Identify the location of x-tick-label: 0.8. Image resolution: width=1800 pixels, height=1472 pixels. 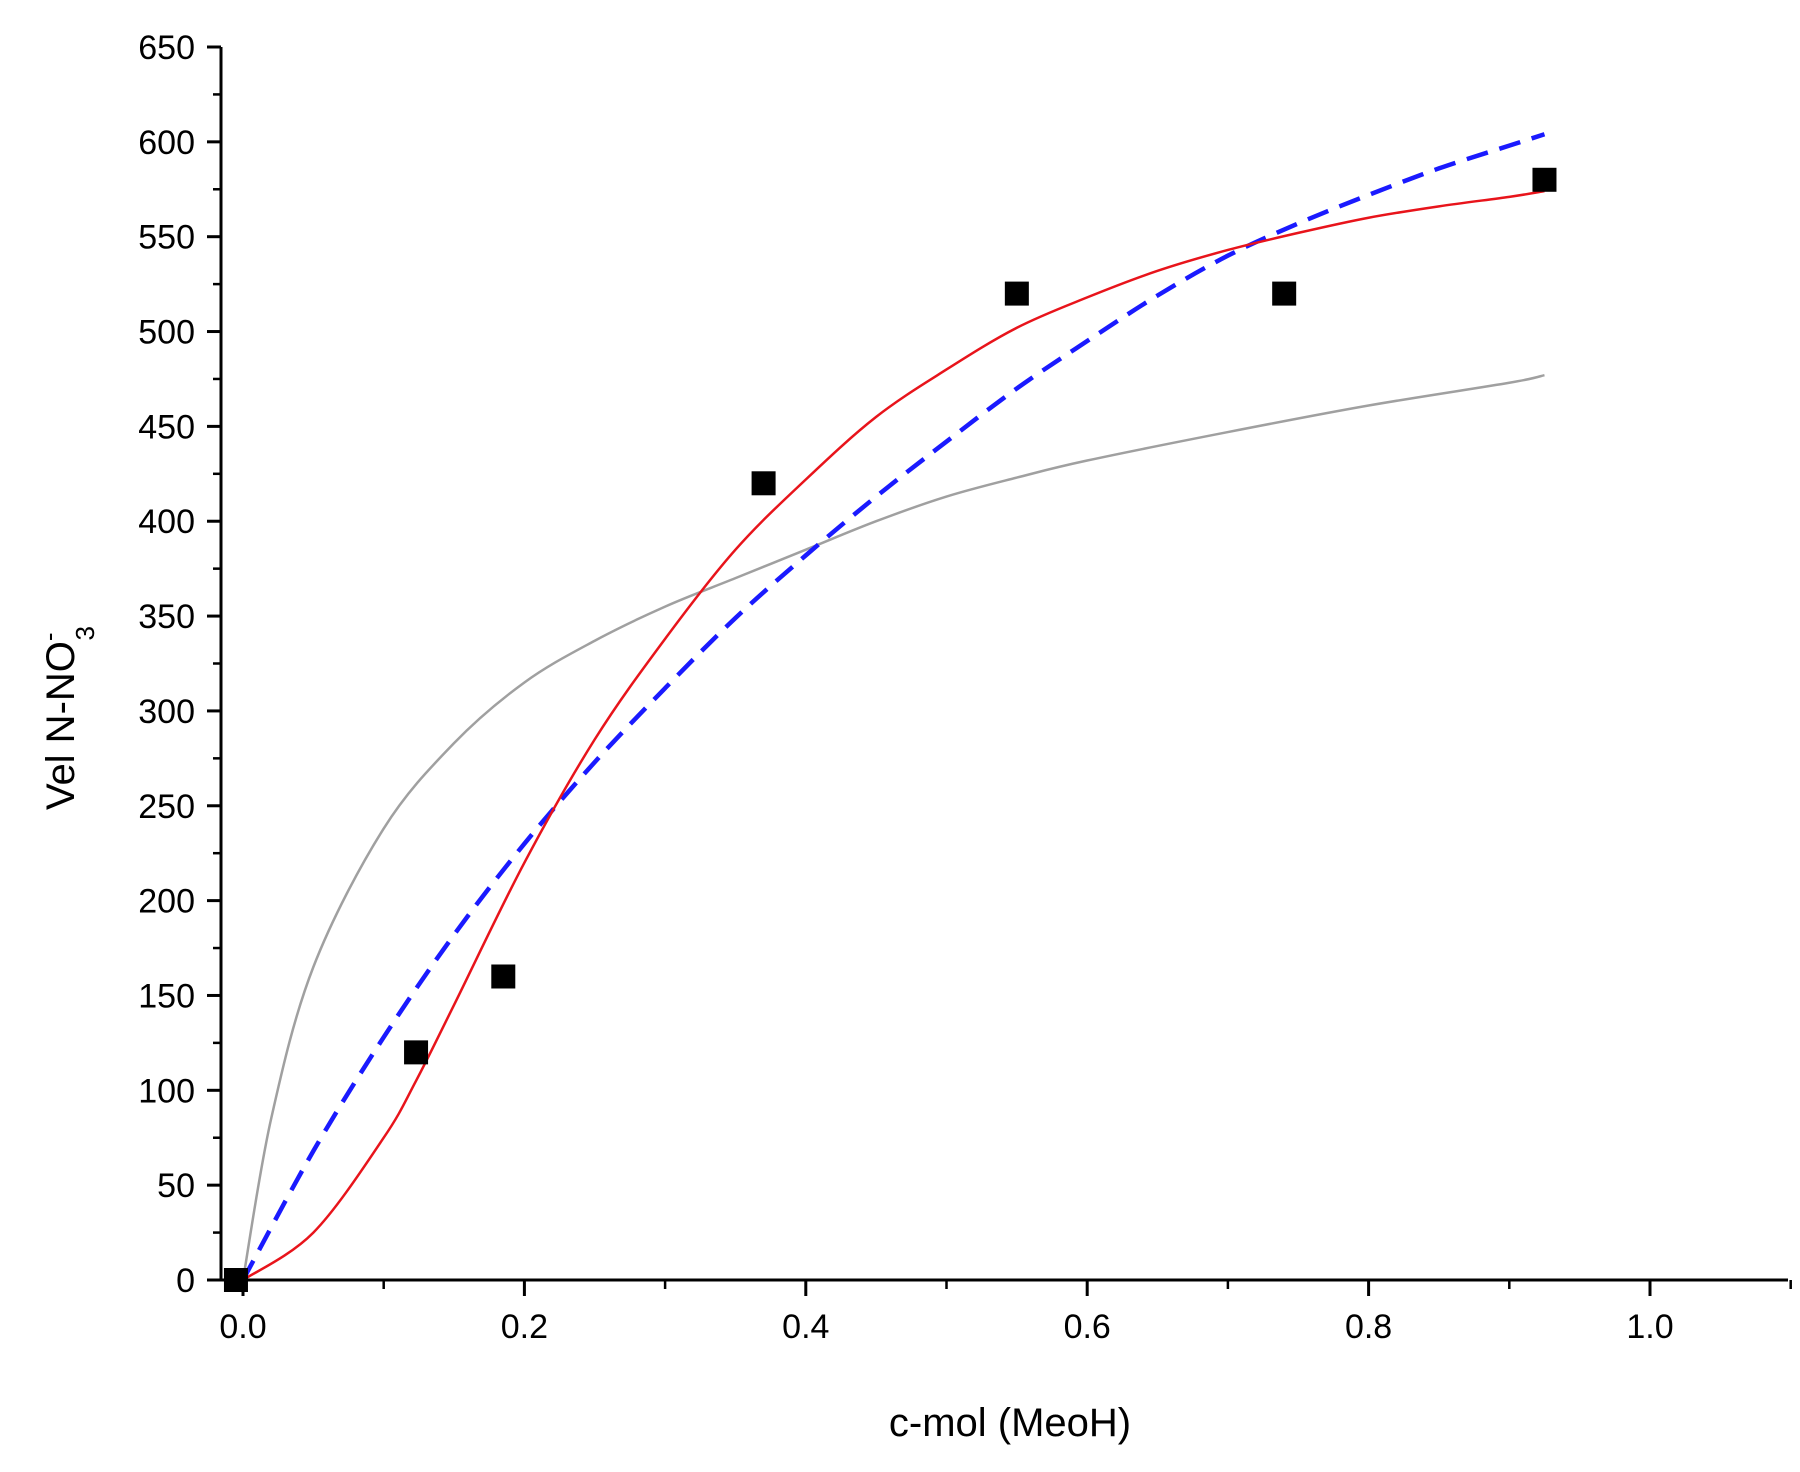
(1368, 1327).